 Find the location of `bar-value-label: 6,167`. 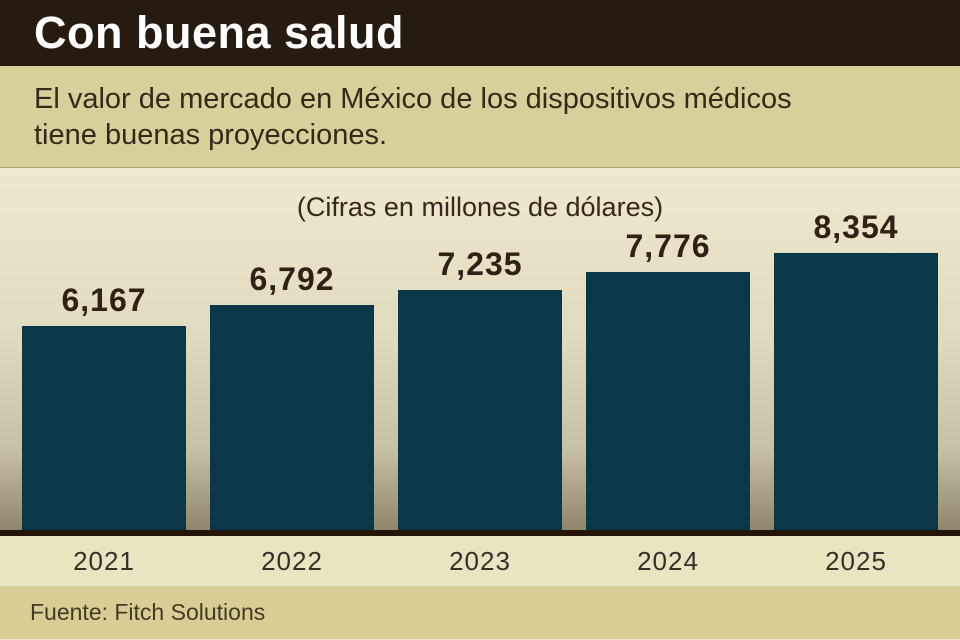

bar-value-label: 6,167 is located at coordinates (104, 300).